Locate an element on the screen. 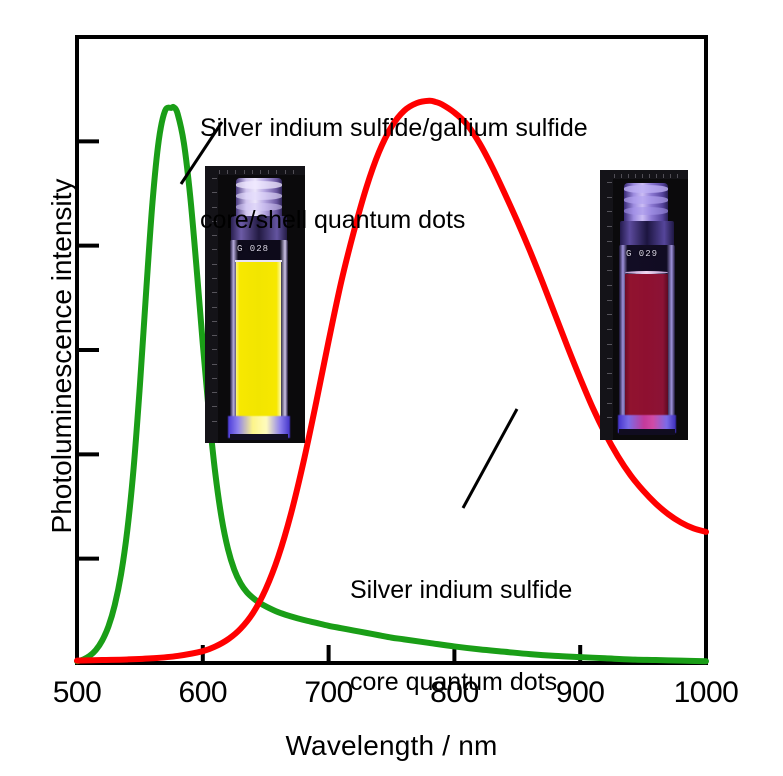  x-tick-label-700: 700 is located at coordinates (328, 692).